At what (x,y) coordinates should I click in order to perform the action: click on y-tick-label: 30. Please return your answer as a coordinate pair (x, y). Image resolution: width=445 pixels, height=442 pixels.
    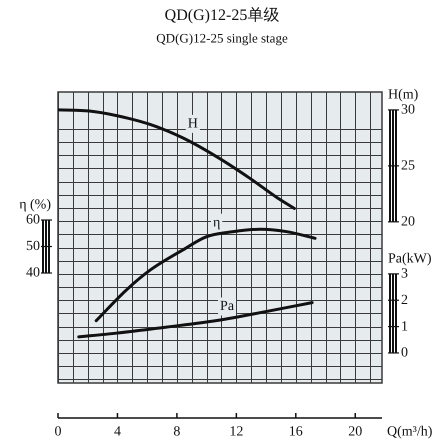
    Looking at the image, I should click on (408, 110).